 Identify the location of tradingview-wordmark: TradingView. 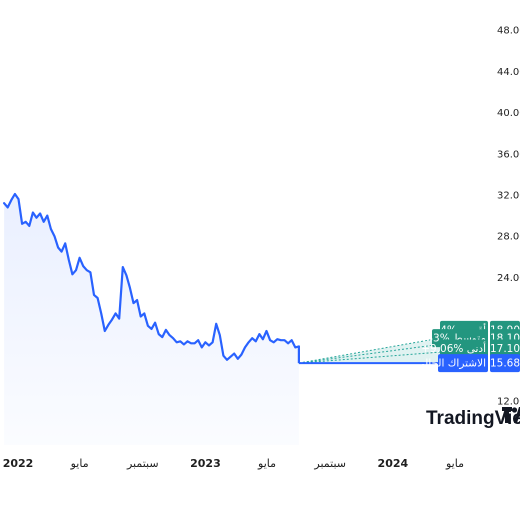
(473, 418).